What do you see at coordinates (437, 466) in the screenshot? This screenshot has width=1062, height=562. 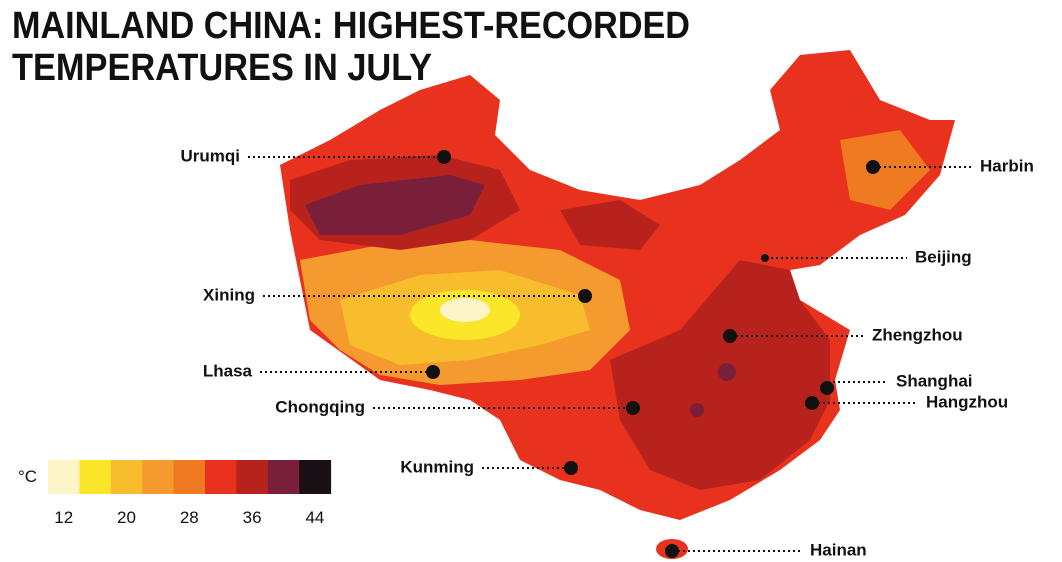 I see `city-label: Kunming` at bounding box center [437, 466].